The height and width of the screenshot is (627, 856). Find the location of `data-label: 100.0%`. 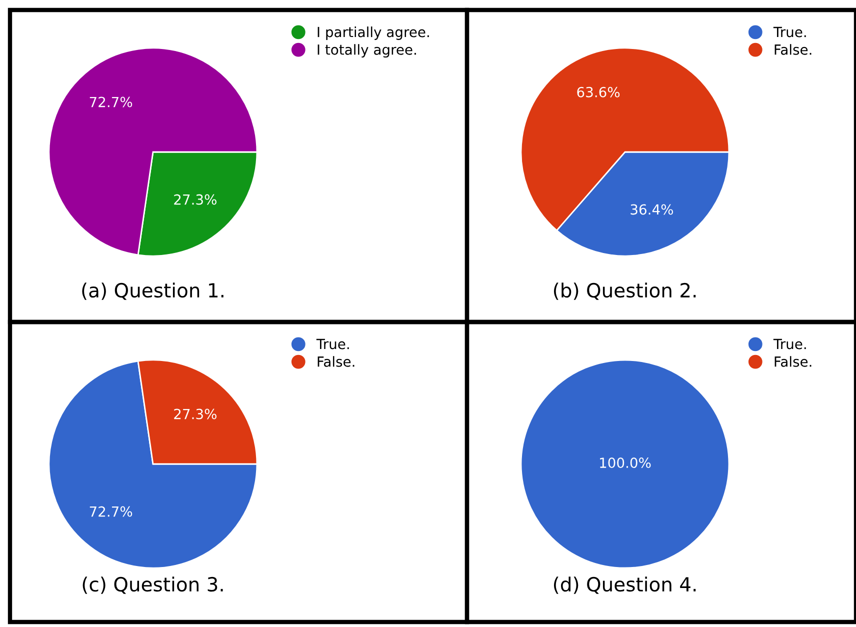

data-label: 100.0% is located at coordinates (625, 463).